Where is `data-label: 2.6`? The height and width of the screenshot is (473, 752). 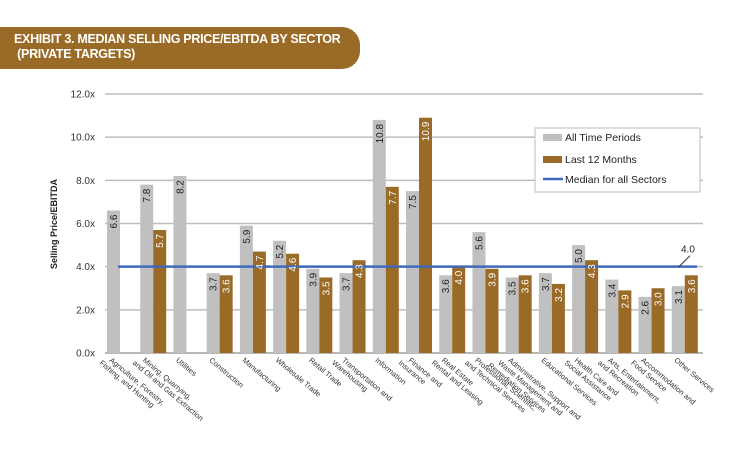 data-label: 2.6 is located at coordinates (646, 307).